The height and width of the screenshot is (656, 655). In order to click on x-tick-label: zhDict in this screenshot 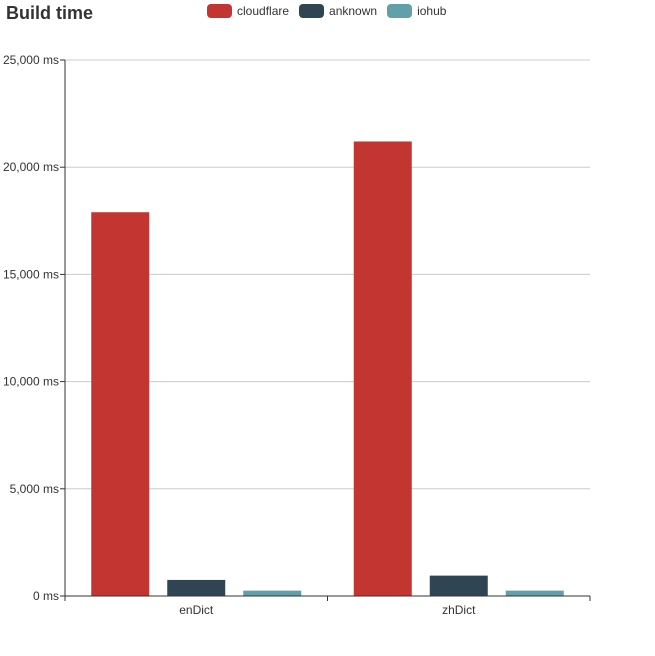, I will do `click(459, 610)`.